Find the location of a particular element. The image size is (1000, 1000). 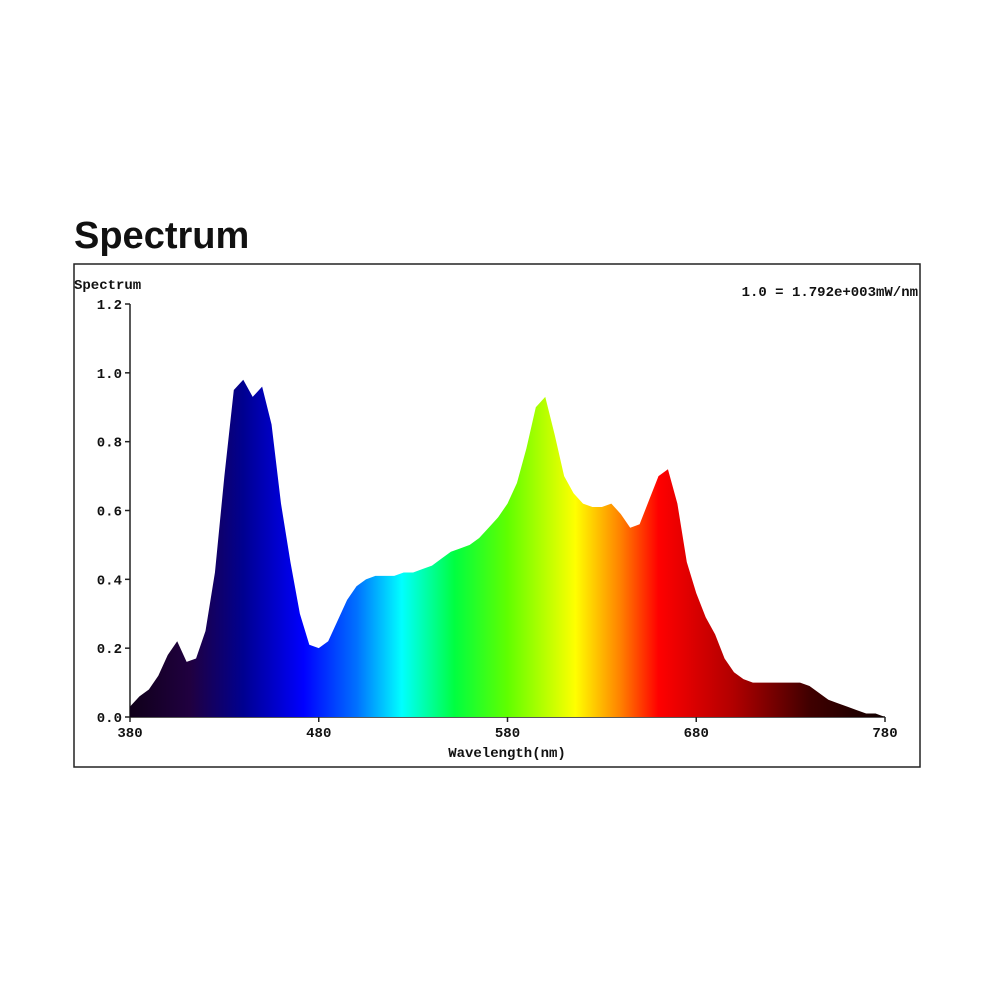

annotation: 1.0 = 1.792e+003mW/nm is located at coordinates (830, 293).